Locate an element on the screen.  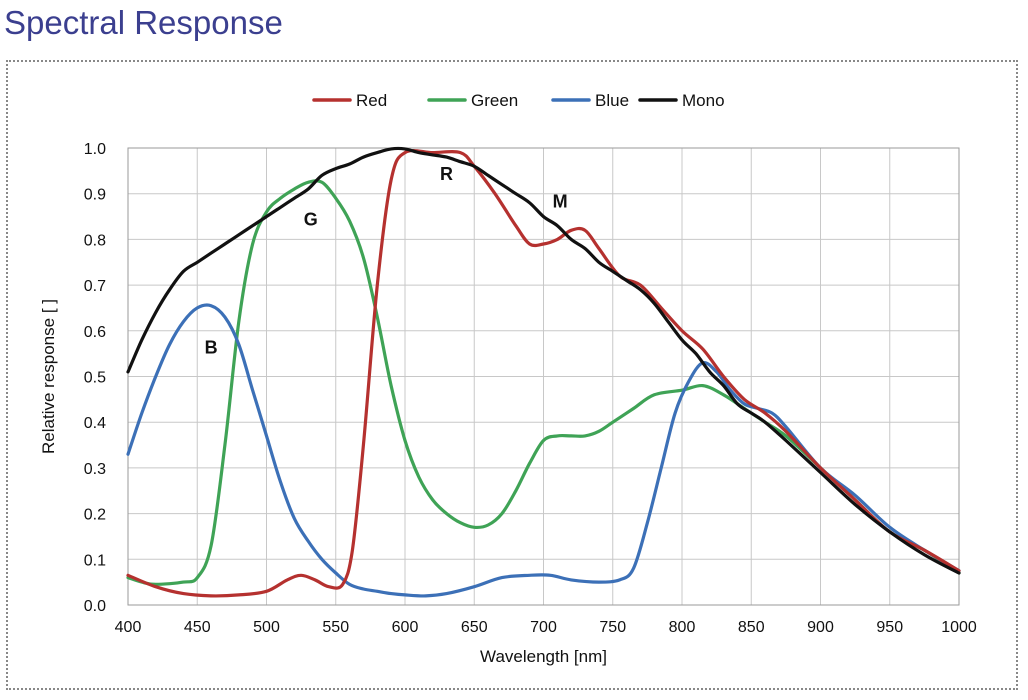
y-tick-label: 0.2 is located at coordinates (95, 515).